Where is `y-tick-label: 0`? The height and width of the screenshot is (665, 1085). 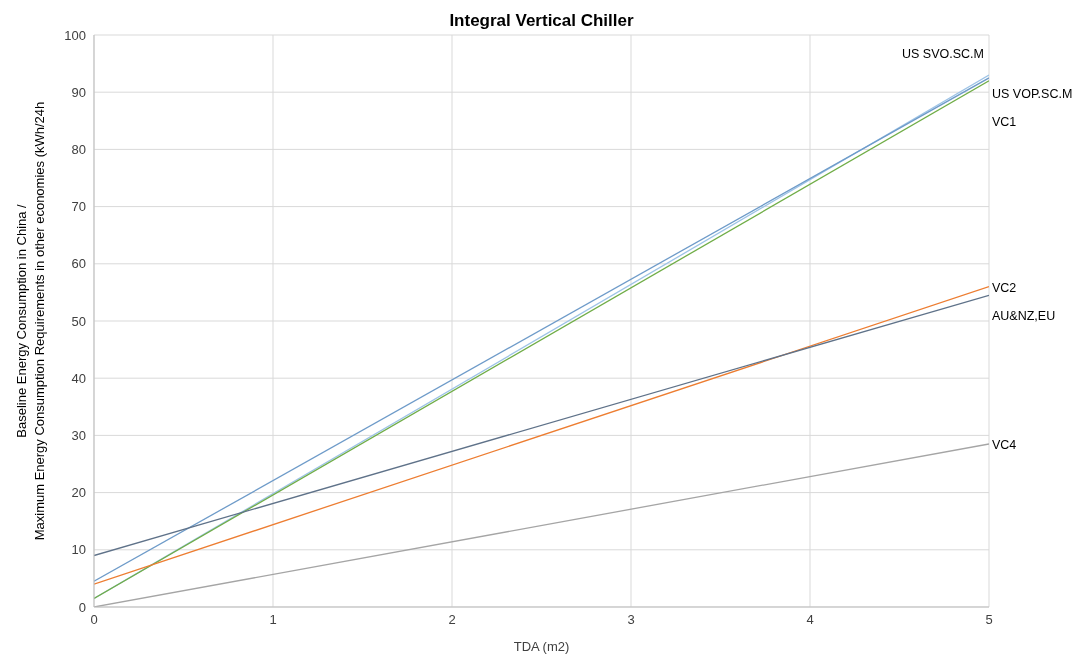
y-tick-label: 0 is located at coordinates (82, 607).